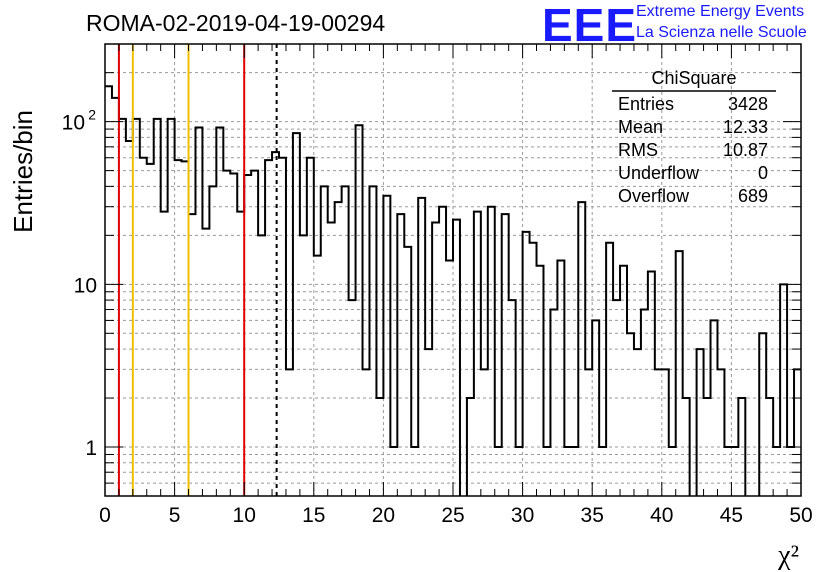 Image resolution: width=836 pixels, height=572 pixels. I want to click on x-tick-label: 50, so click(800, 515).